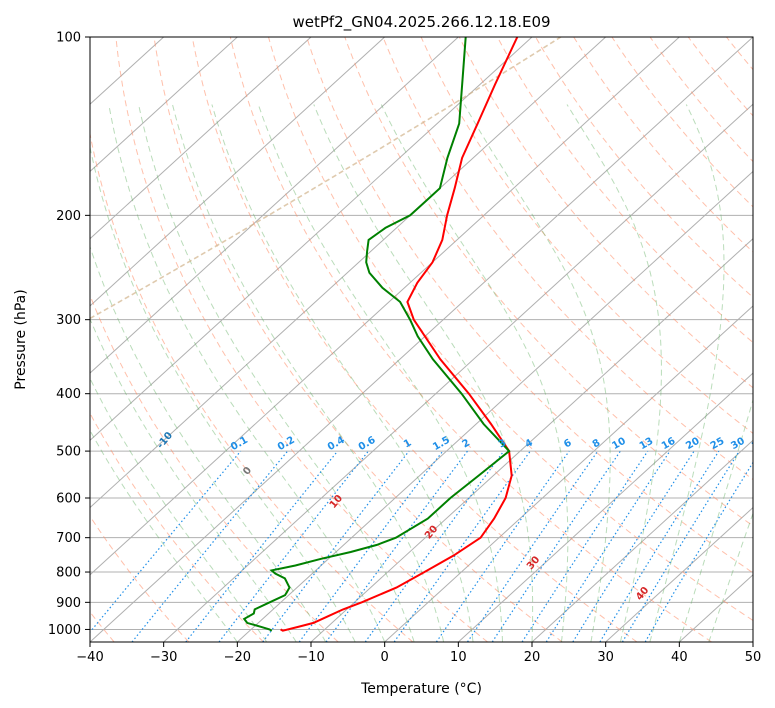 The width and height of the screenshot is (775, 708). I want to click on chart-title: wetPf2_GN04.2025.266.12.18.E09, so click(421, 22).